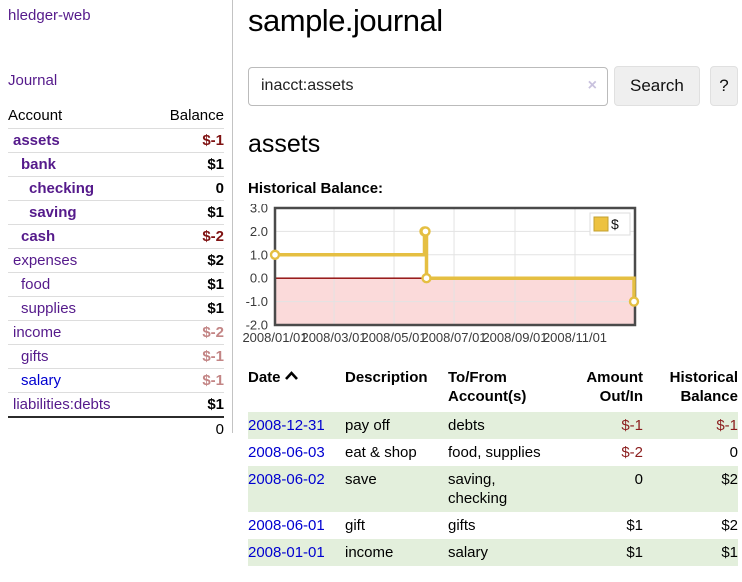  I want to click on search-button: Search, so click(657, 86).